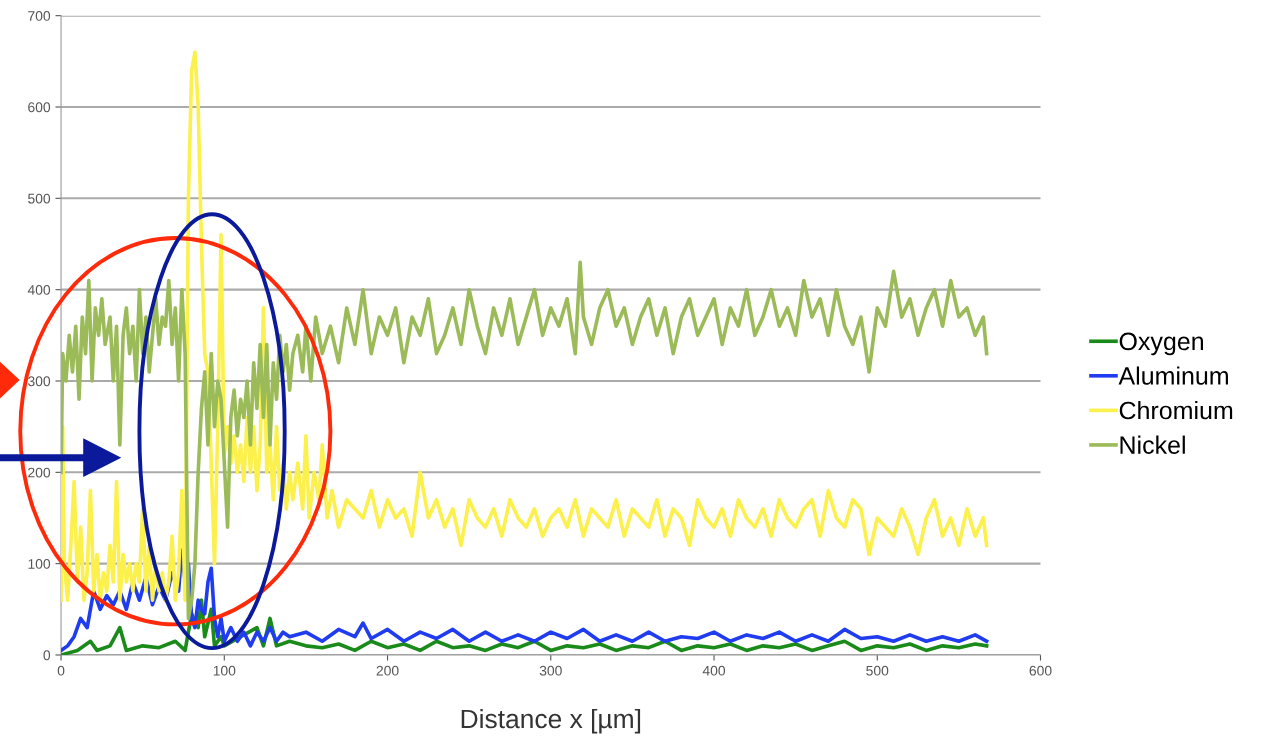  I want to click on x-tick-label: 200, so click(387, 670).